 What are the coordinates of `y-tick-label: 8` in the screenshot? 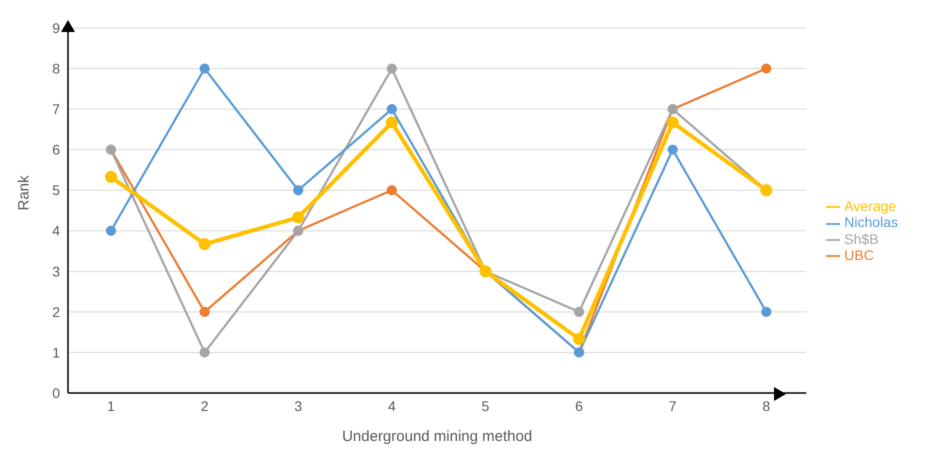 It's located at (56, 68).